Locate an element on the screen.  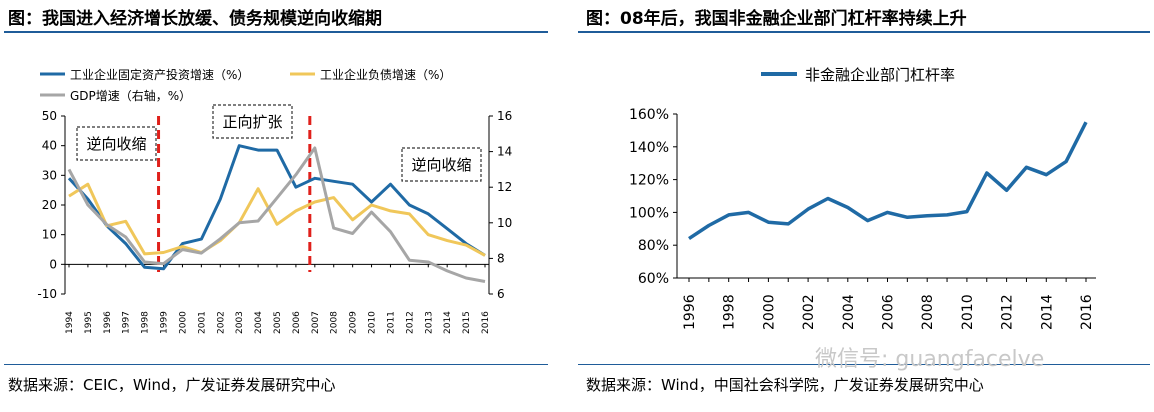
x-tick-label: 2009 is located at coordinates (354, 322).